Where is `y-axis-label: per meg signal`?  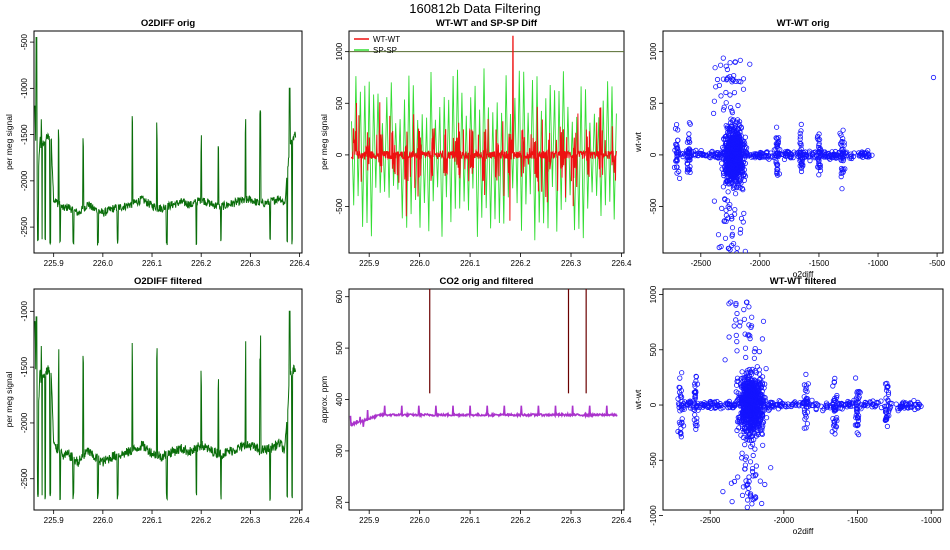
y-axis-label: per meg signal is located at coordinates (9, 142).